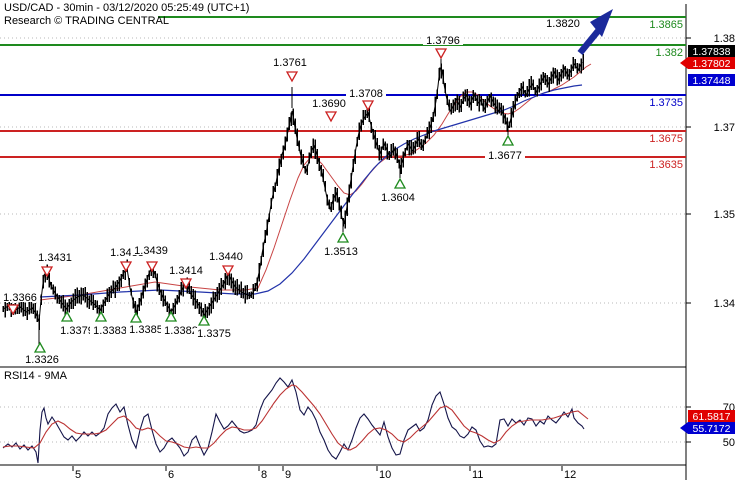 This screenshot has height=480, width=735. I want to click on support-label: 1.3675, so click(666, 139).